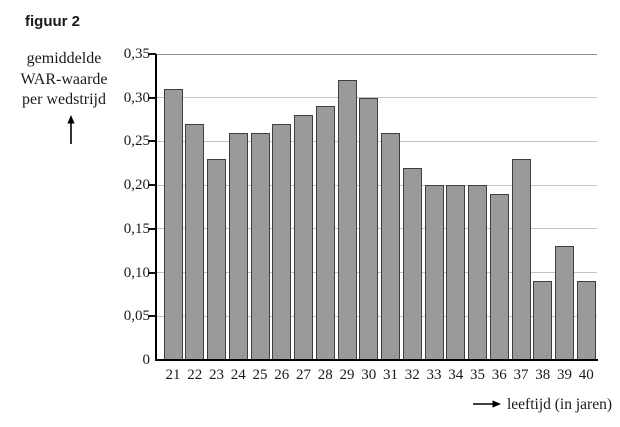 This screenshot has height=427, width=620. I want to click on x-axis-title: leeftijd (in jaren), so click(542, 405).